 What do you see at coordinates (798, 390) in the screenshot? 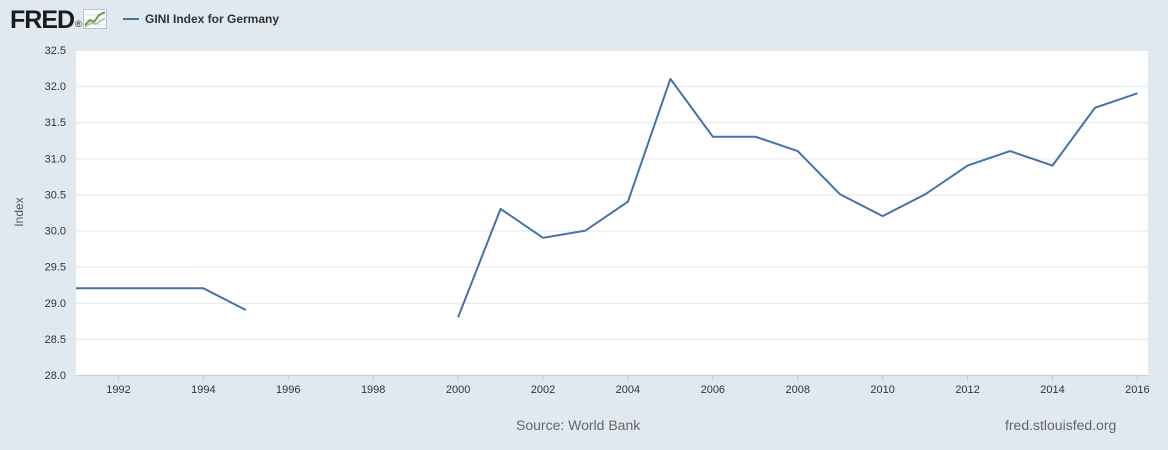
I see `x-tick-label: 2008` at bounding box center [798, 390].